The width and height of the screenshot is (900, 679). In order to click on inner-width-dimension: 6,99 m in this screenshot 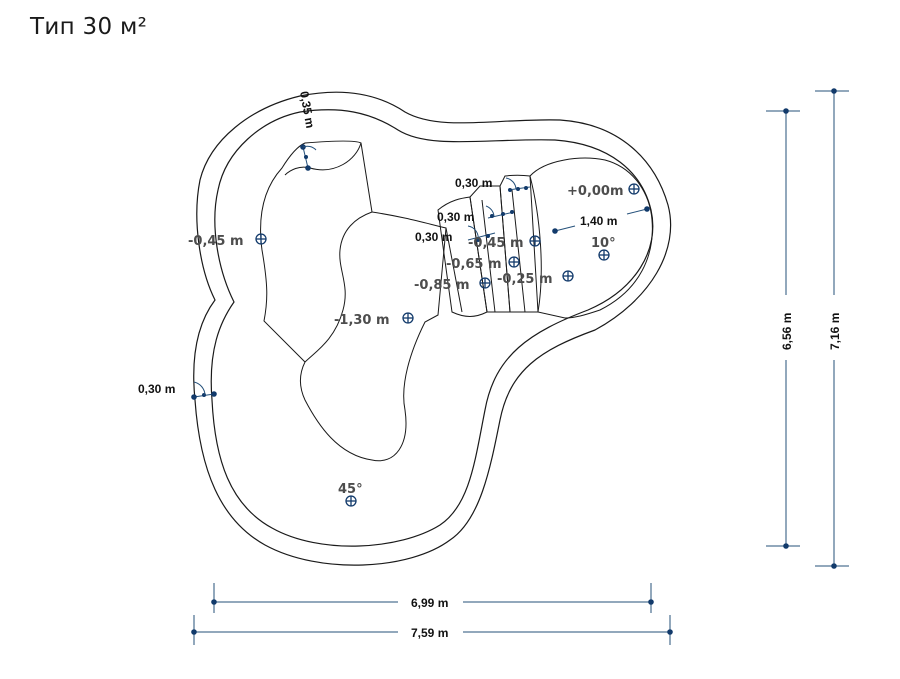, I will do `click(432, 598)`.